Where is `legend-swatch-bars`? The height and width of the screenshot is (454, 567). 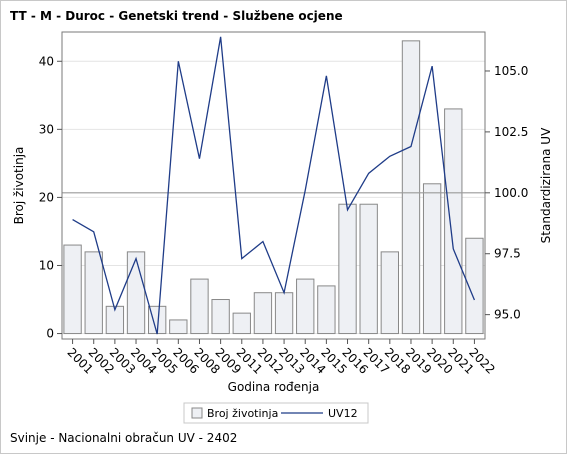 legend-swatch-bars is located at coordinates (197, 413).